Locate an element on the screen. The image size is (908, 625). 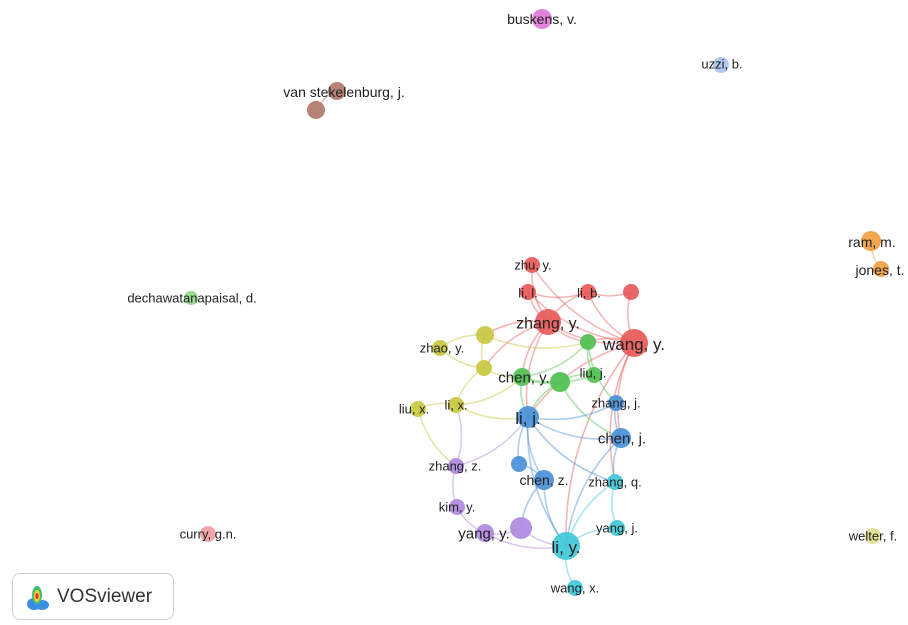
node-zhang-q is located at coordinates (615, 482).